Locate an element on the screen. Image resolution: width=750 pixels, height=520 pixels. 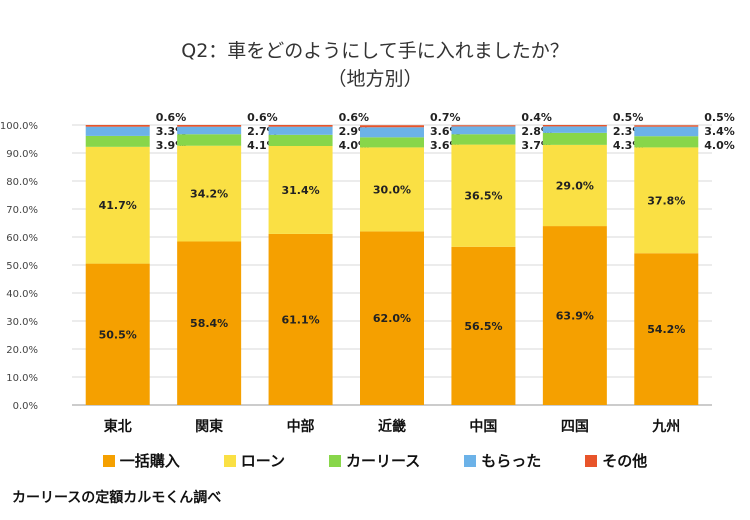
y-tick-label: 30.0% is located at coordinates (22, 322).